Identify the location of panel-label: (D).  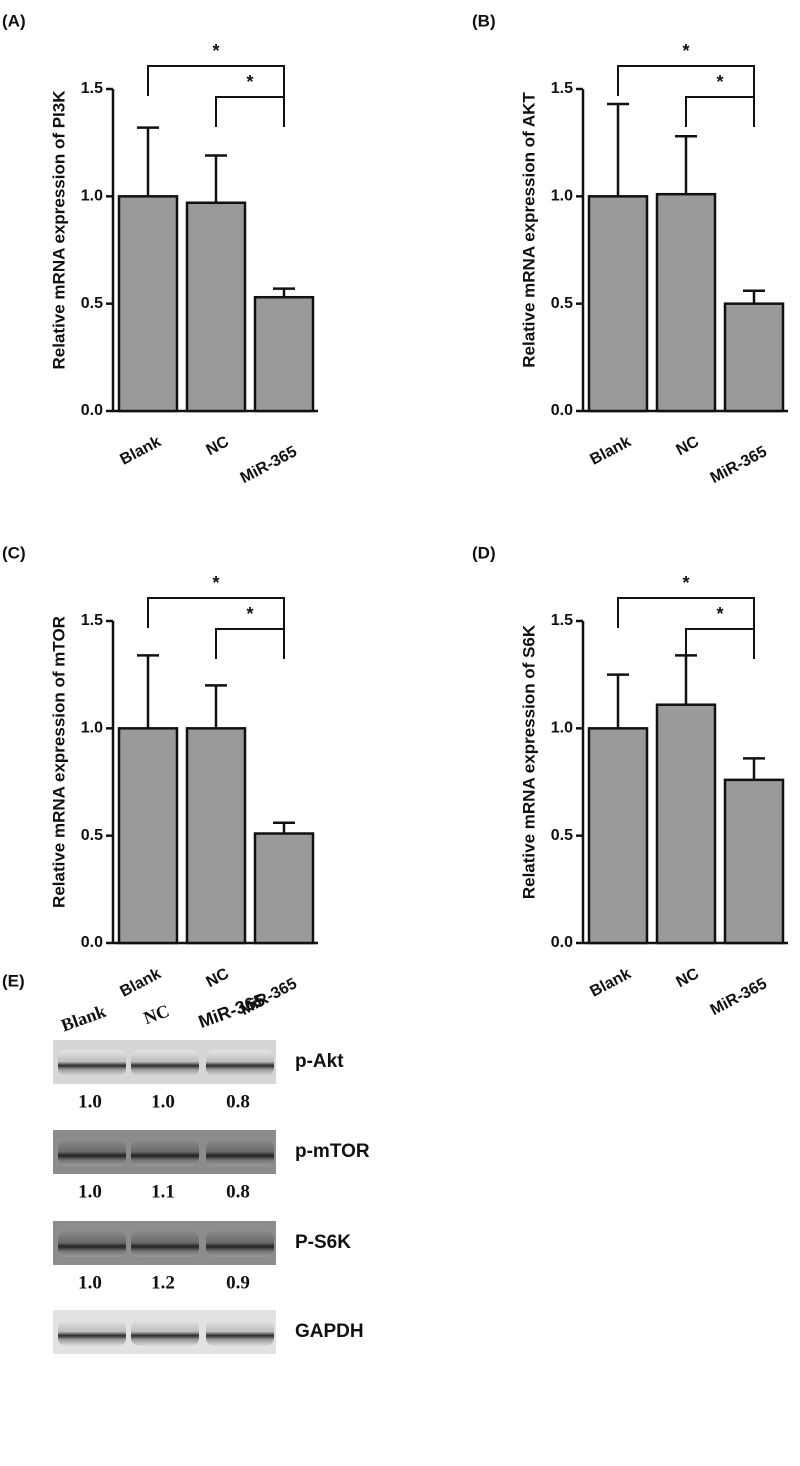
(484, 552).